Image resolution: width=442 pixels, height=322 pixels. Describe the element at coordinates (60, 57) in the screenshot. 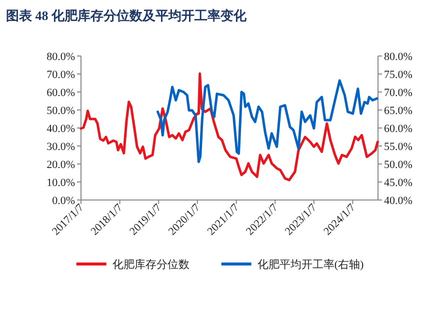

I see `y-tick-label: 80.0%` at that location.